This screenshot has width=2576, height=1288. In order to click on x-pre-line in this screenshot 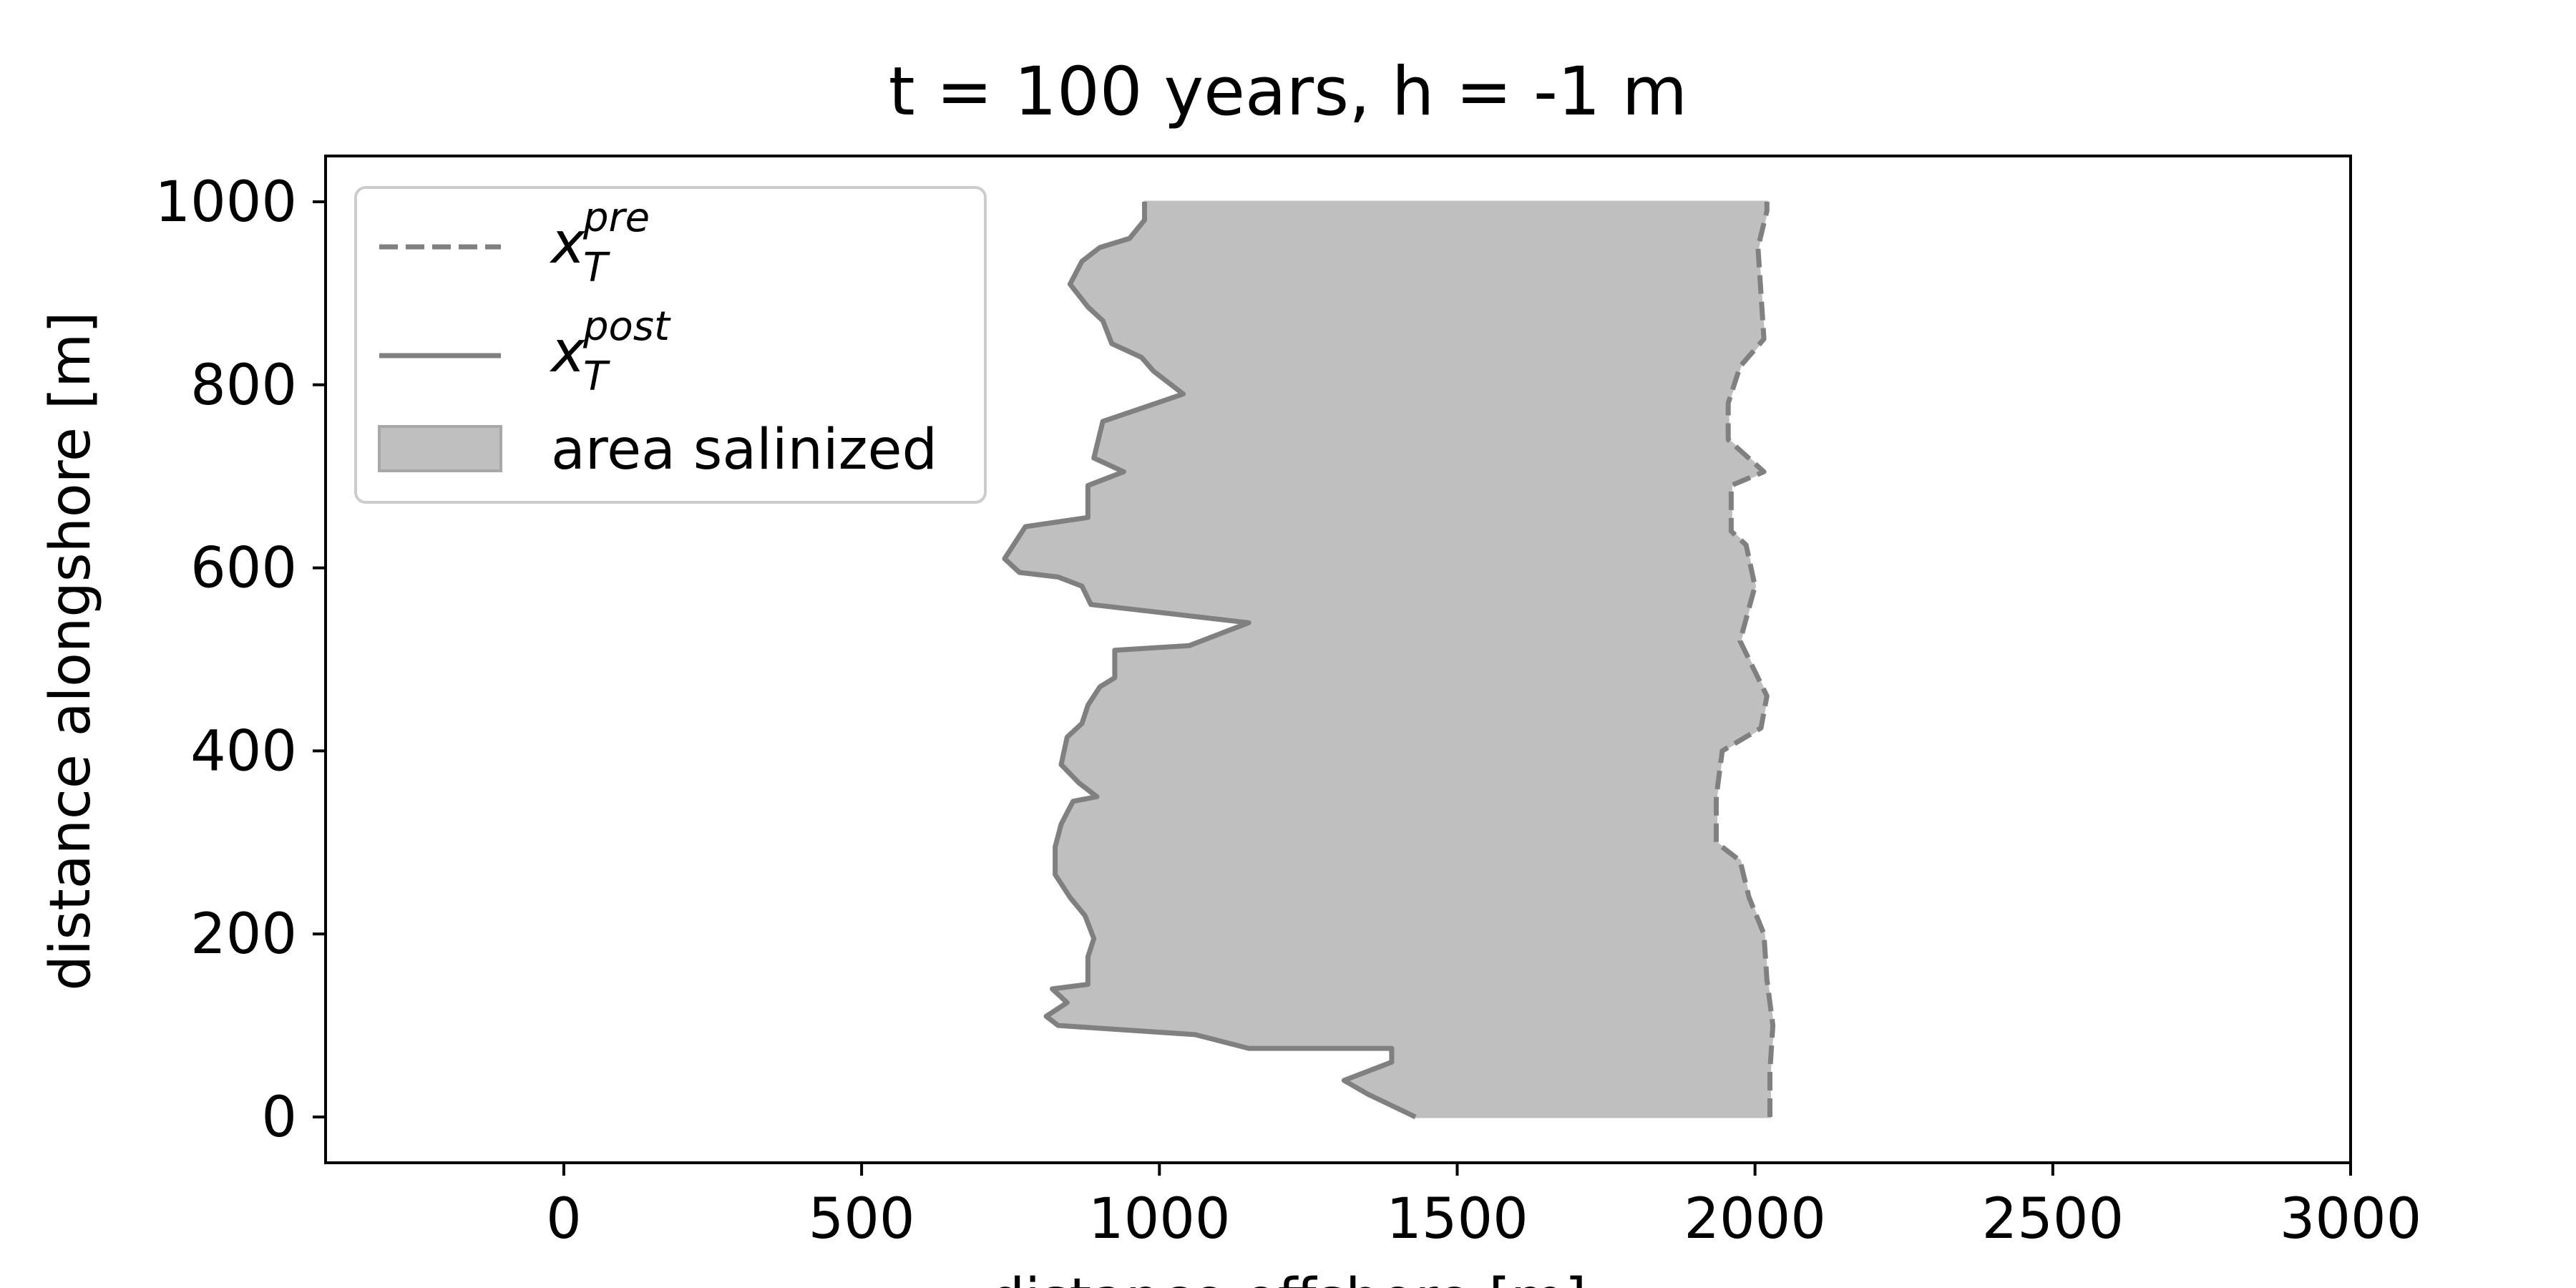, I will do `click(1745, 659)`.